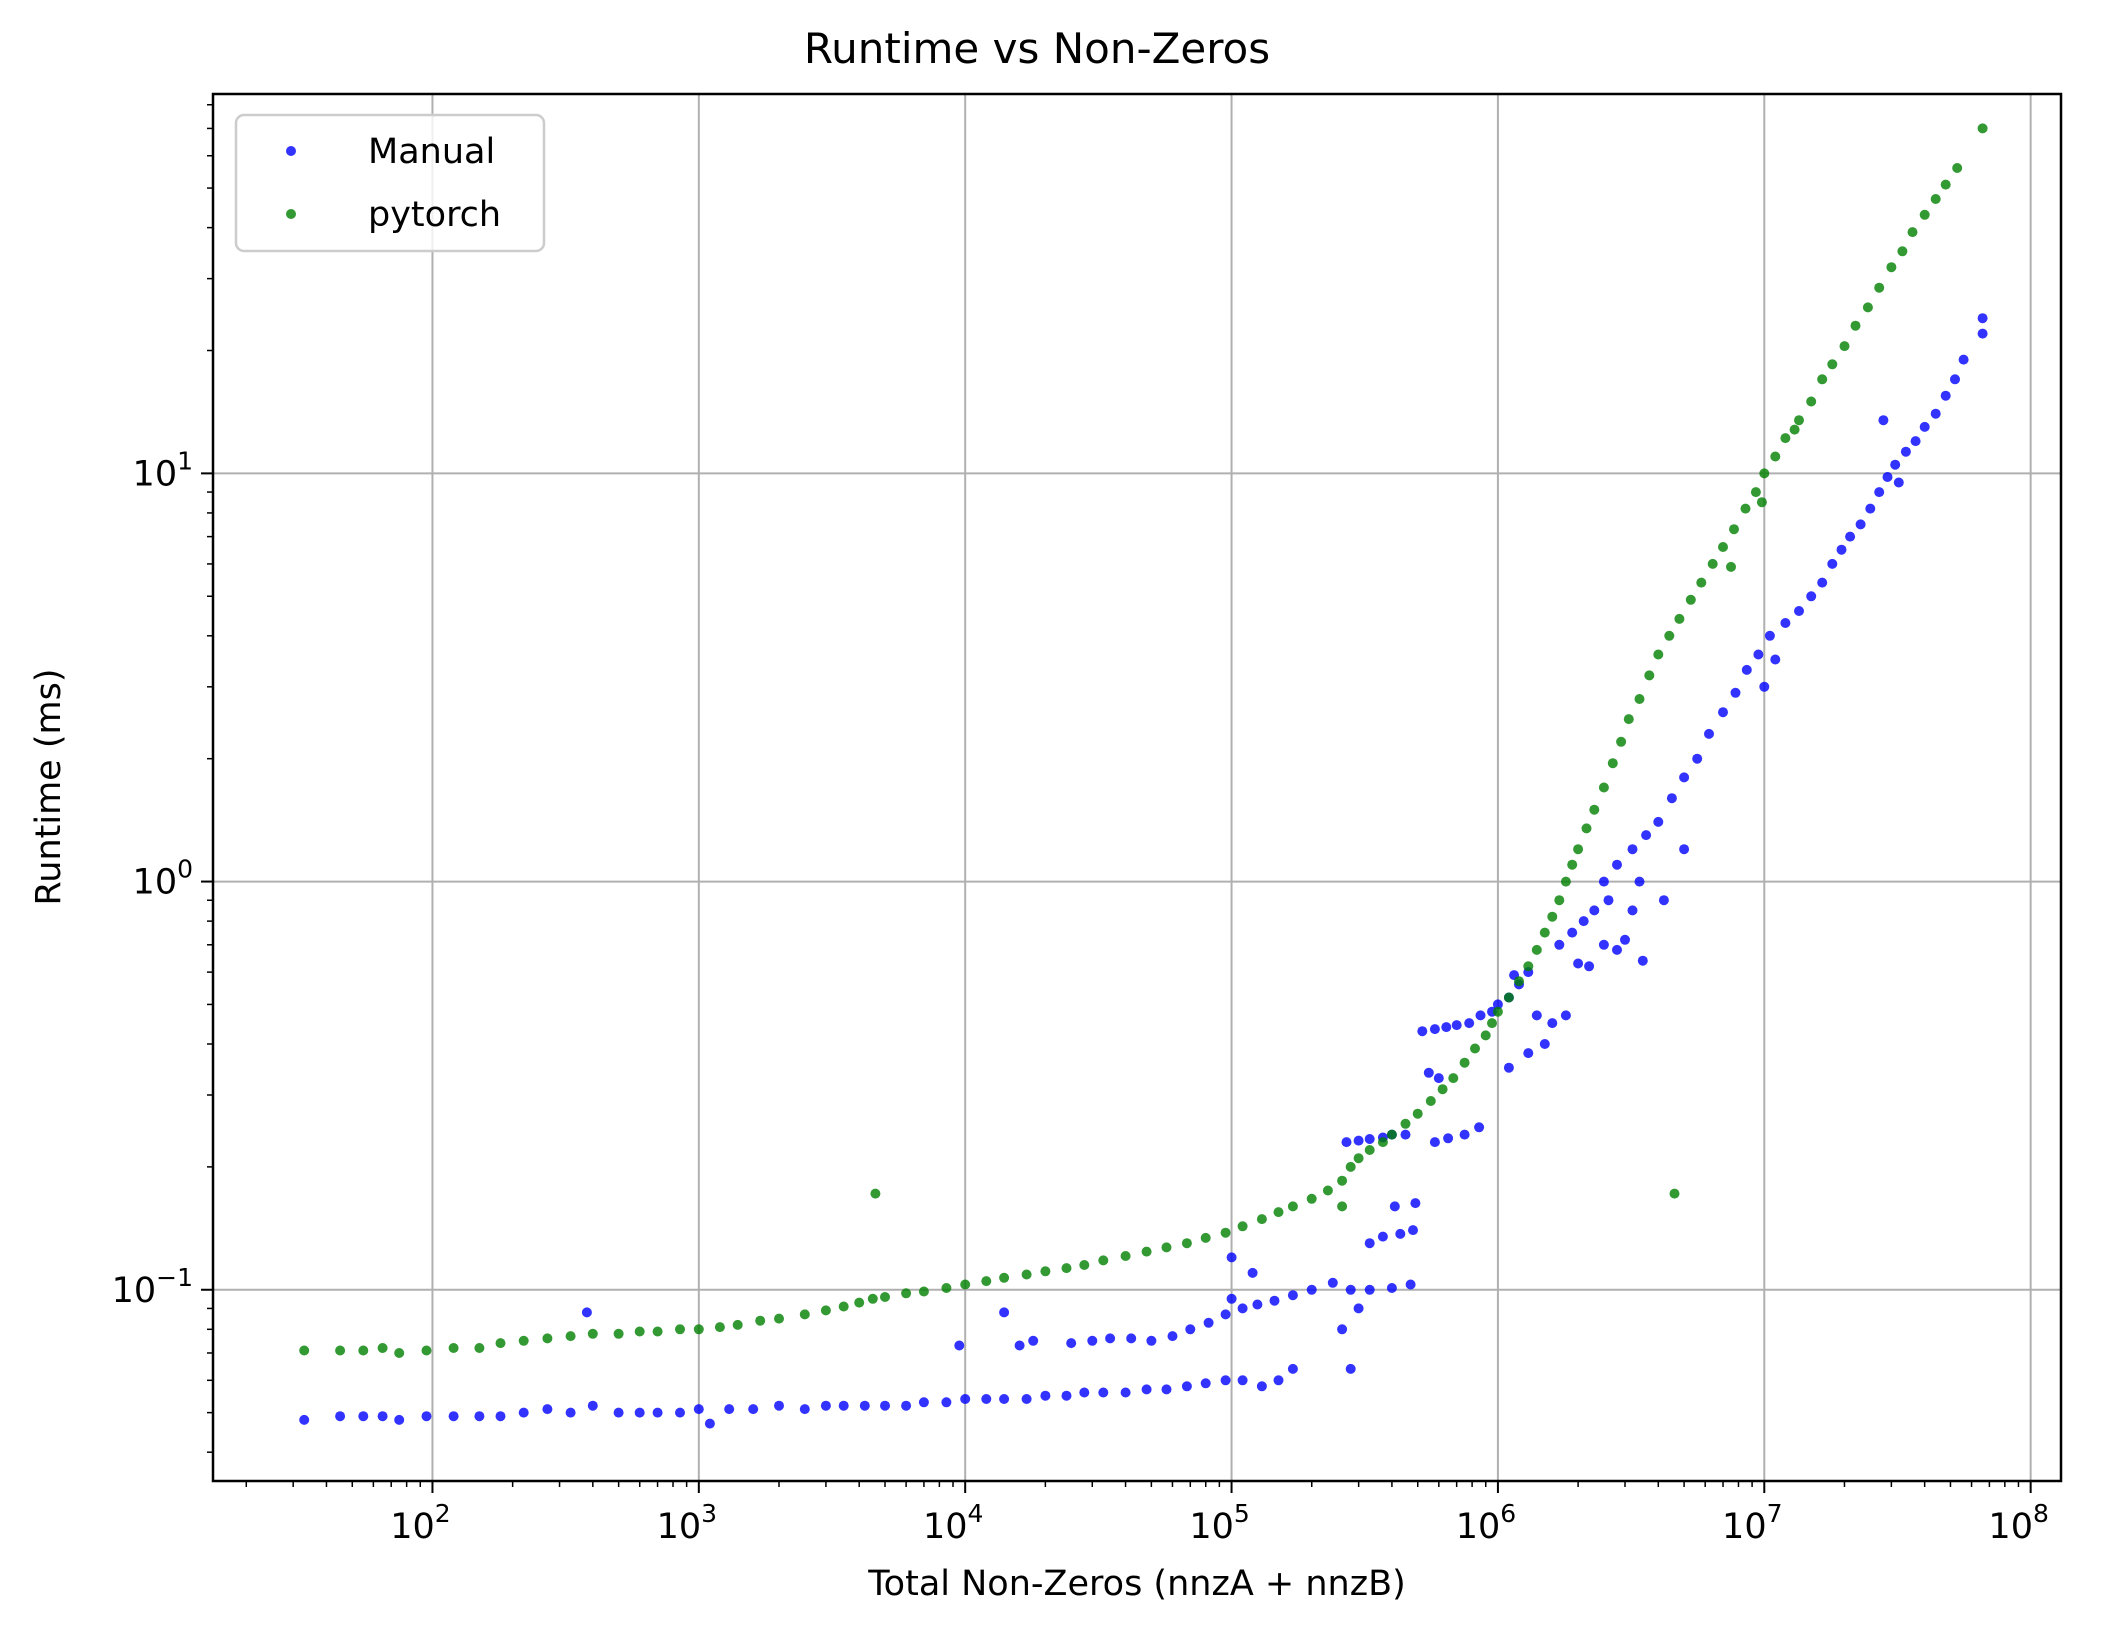  What do you see at coordinates (185, 869) in the screenshot?
I see `y-tick-label-exponent: 0` at bounding box center [185, 869].